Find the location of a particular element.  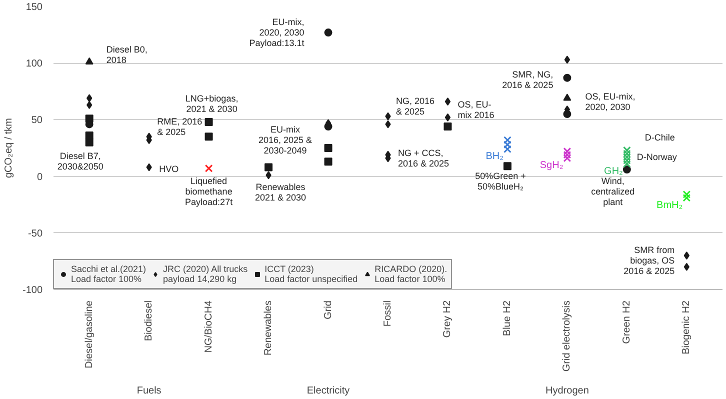

x-tick-label: NG/BioCH4 is located at coordinates (208, 326).